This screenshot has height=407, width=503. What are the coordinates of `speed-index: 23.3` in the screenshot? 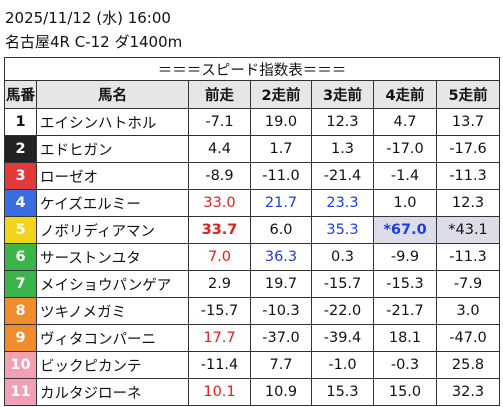 It's located at (342, 203).